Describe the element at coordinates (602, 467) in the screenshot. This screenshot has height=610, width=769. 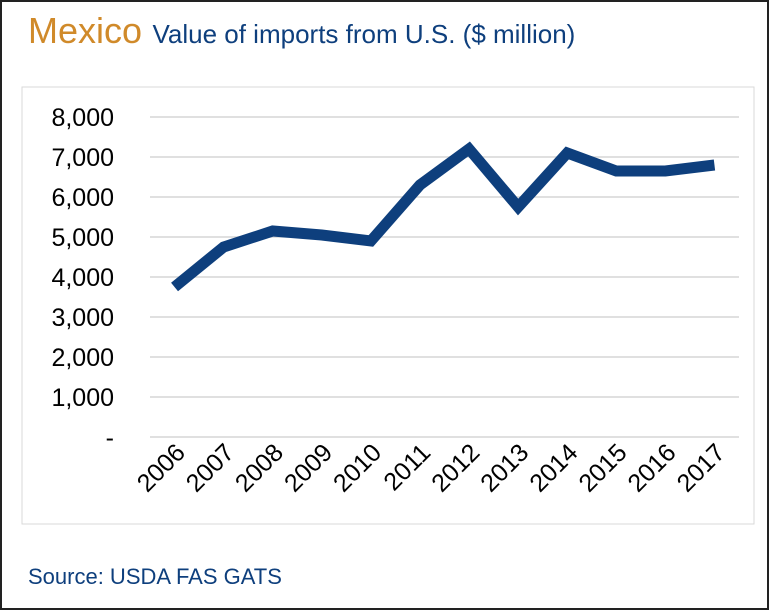
I see `x-tick-label: 2015` at that location.